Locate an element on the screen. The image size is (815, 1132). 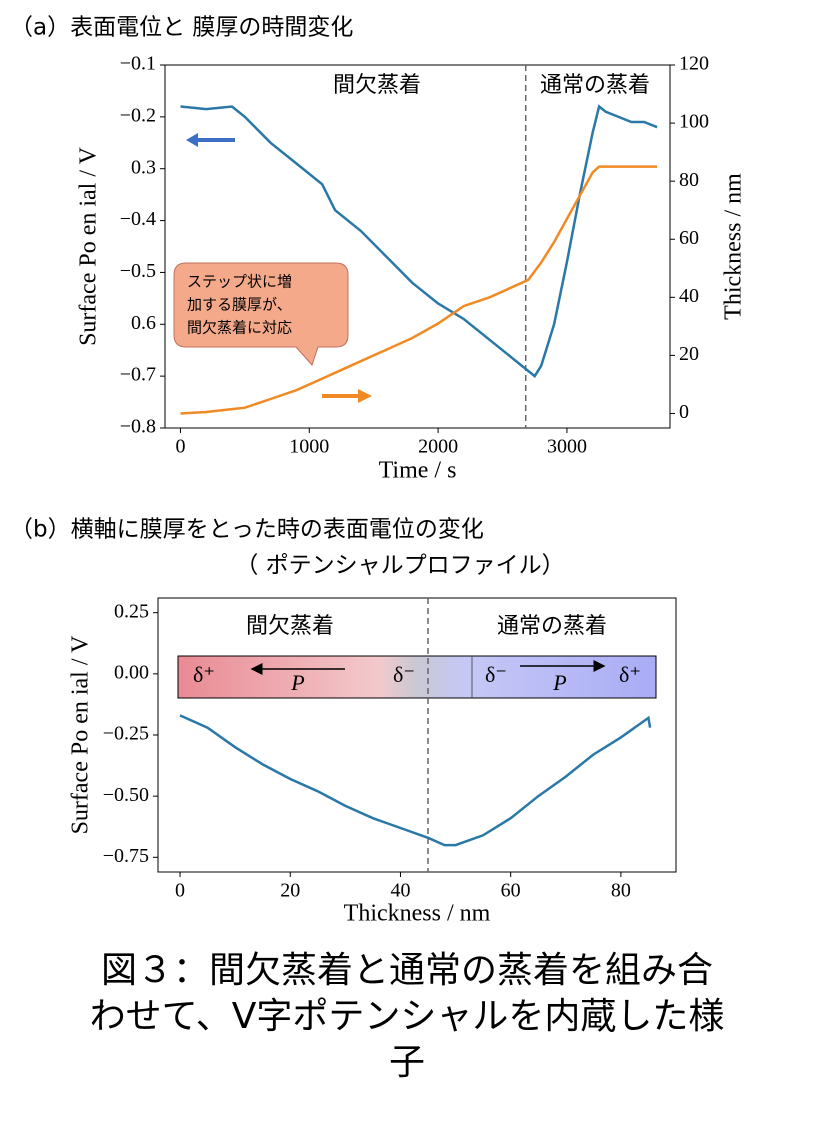
caption-line: 図３：間欠蒸着と通常の蒸着を組み合 is located at coordinates (407, 970).